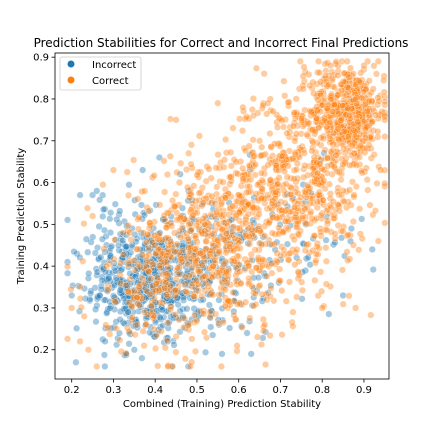 Image resolution: width=432 pixels, height=432 pixels. Describe the element at coordinates (72, 390) in the screenshot. I see `x-tick-label: 0.2` at that location.